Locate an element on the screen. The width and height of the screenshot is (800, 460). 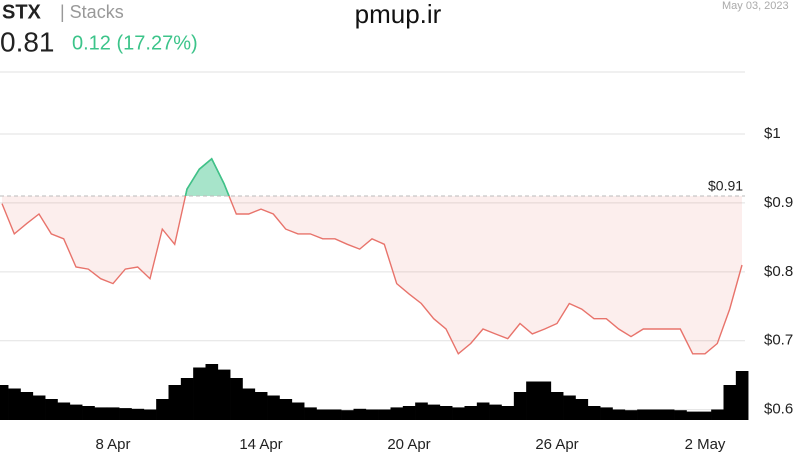
y-tick-label: $0.6 is located at coordinates (778, 409).